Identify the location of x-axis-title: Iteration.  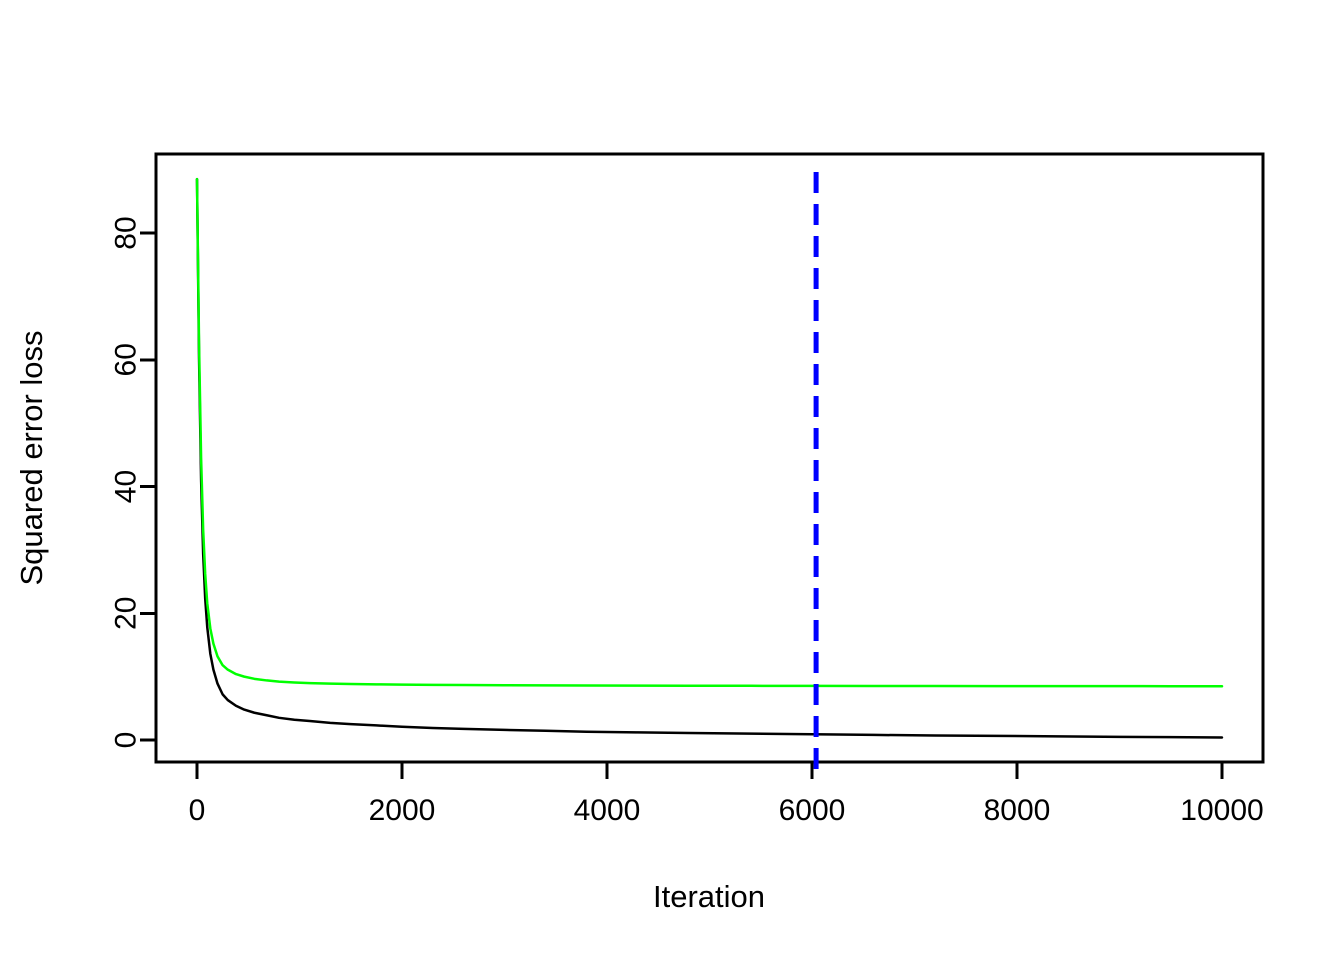
(709, 896).